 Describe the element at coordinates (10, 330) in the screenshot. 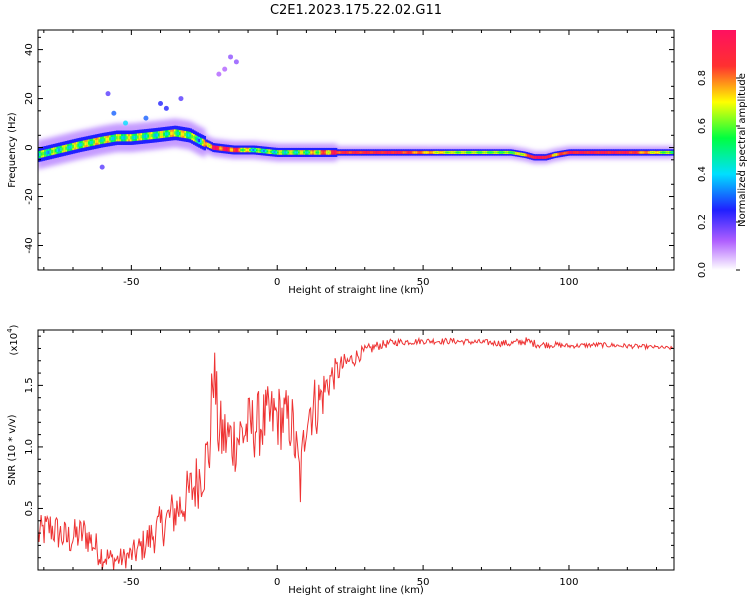

I see `snr-y-scale-exponent: 4` at that location.